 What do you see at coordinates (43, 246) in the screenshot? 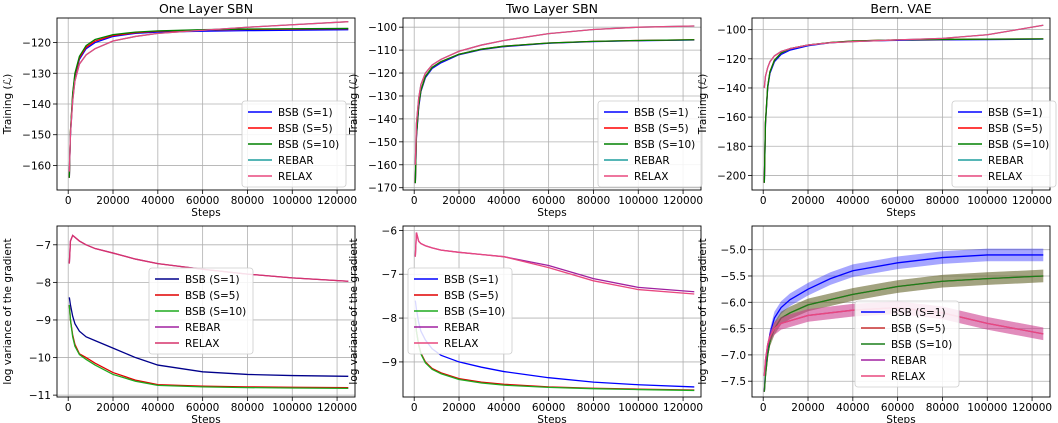
I see `y-tick-label: −7` at bounding box center [43, 246].